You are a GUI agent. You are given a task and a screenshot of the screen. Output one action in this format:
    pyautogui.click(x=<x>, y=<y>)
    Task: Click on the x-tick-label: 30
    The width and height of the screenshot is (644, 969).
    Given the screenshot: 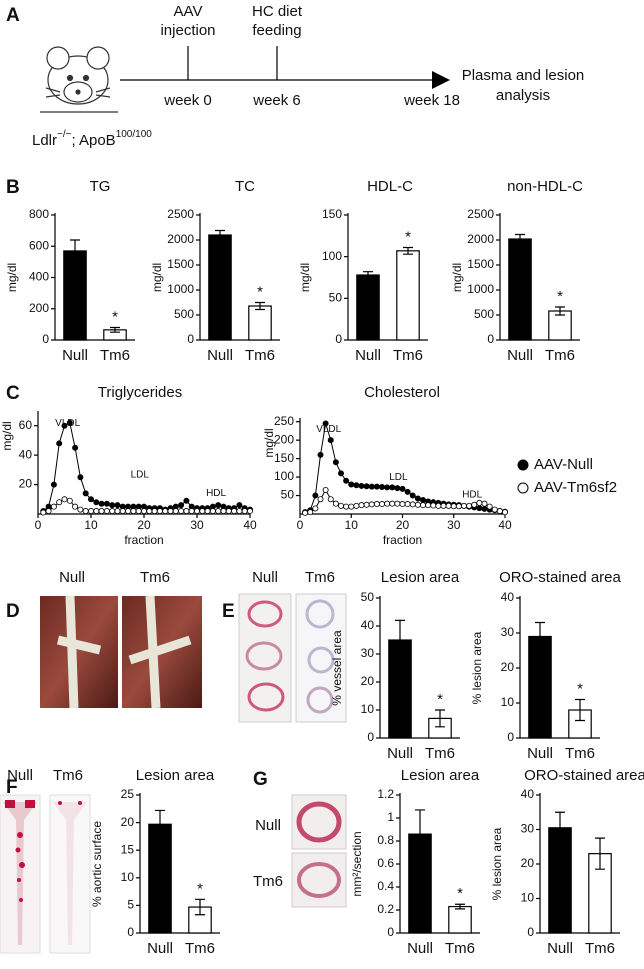 What is the action you would take?
    pyautogui.click(x=454, y=525)
    